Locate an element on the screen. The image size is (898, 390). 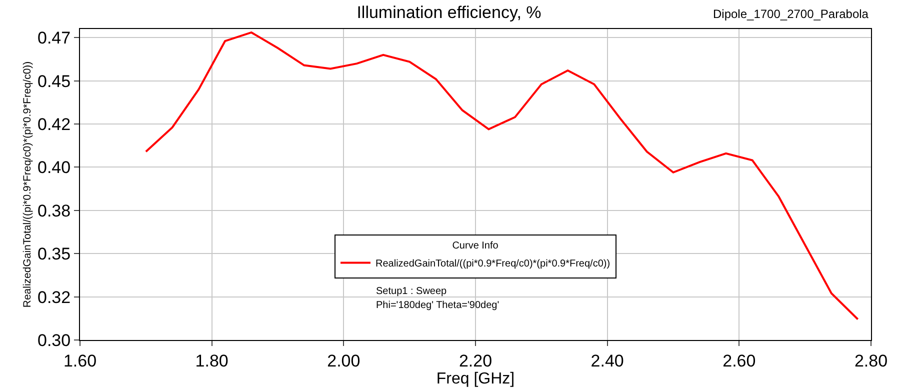
legend-label: RealizedGainTotal/((pi*0.9*Freq/c0)*(pi*0.9*Freq/c0)) is located at coordinates (493, 264).